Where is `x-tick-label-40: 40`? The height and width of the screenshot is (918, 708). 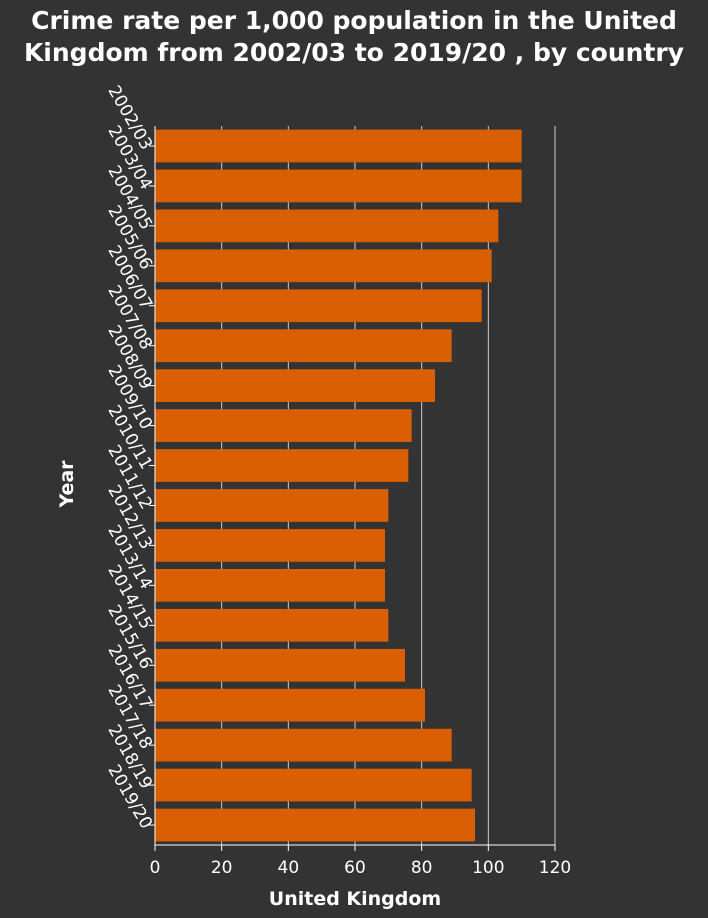 x-tick-label-40: 40 is located at coordinates (289, 868).